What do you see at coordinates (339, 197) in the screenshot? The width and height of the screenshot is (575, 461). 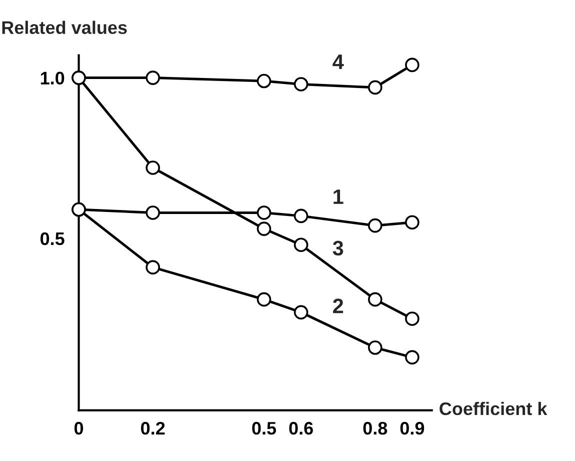 I see `series-label: 1` at bounding box center [339, 197].